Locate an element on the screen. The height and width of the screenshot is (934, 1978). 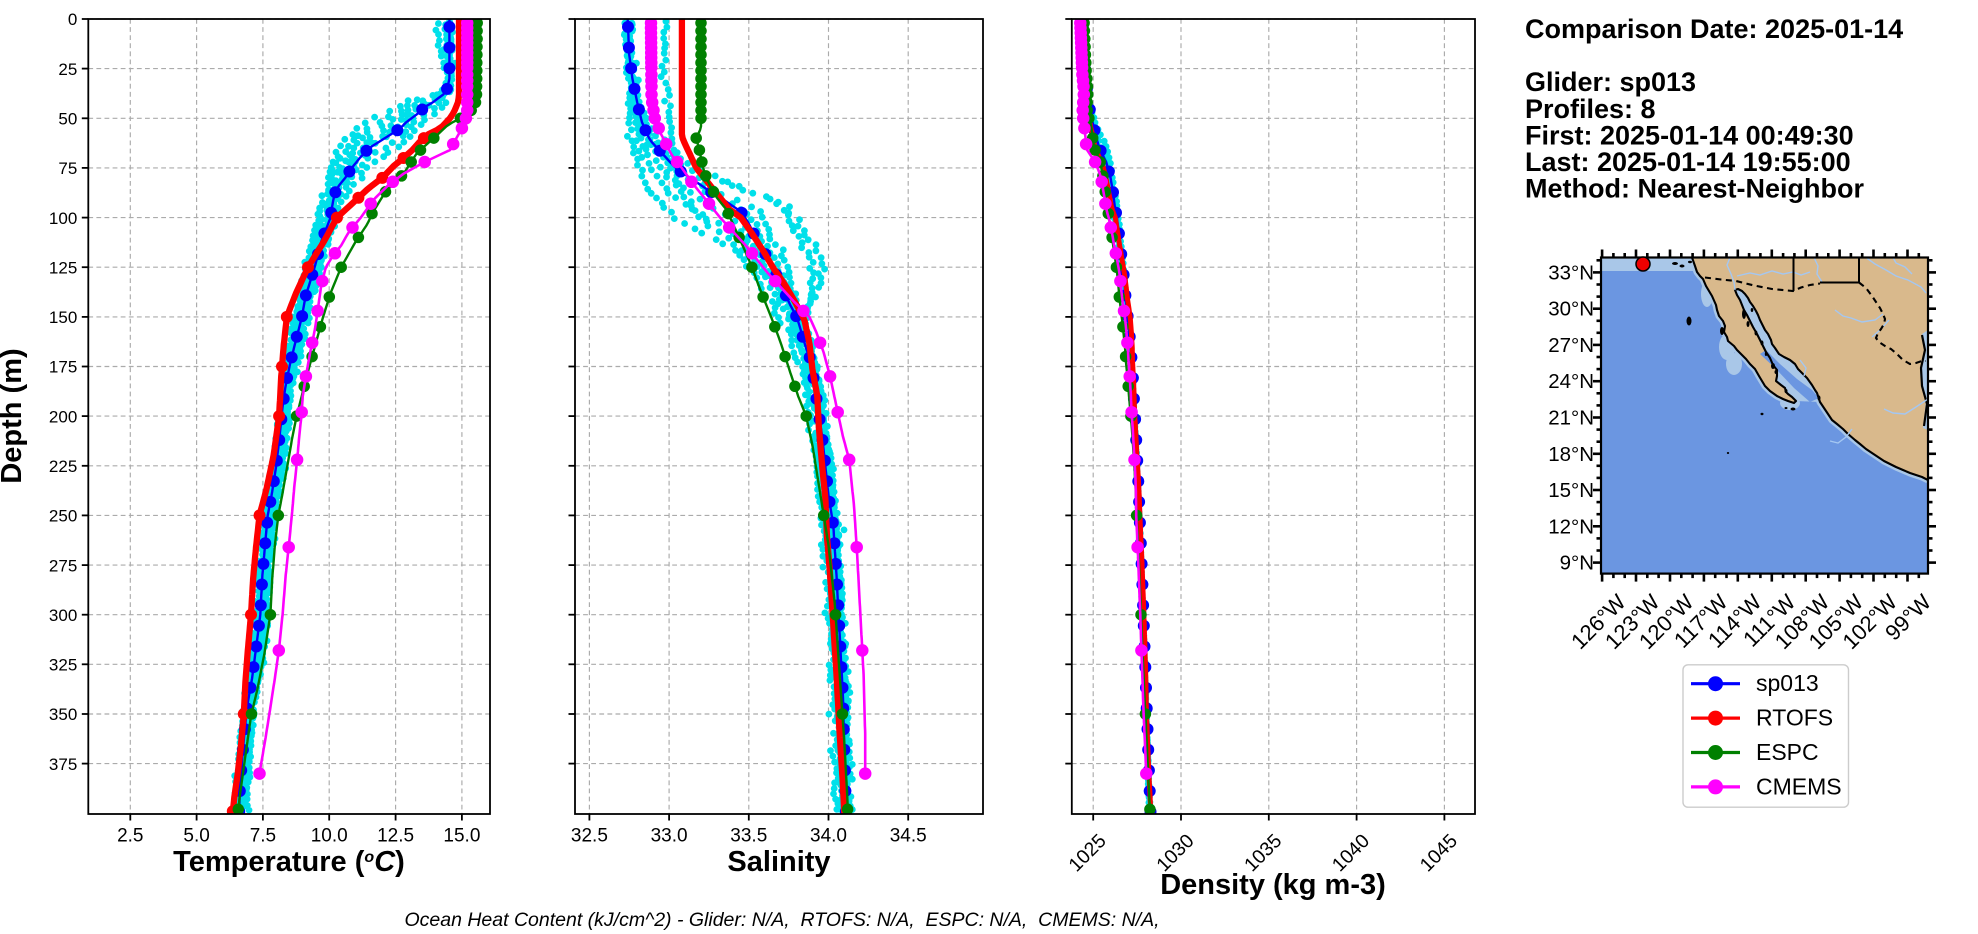
svg-text: 12.5 is located at coordinates (395, 836).